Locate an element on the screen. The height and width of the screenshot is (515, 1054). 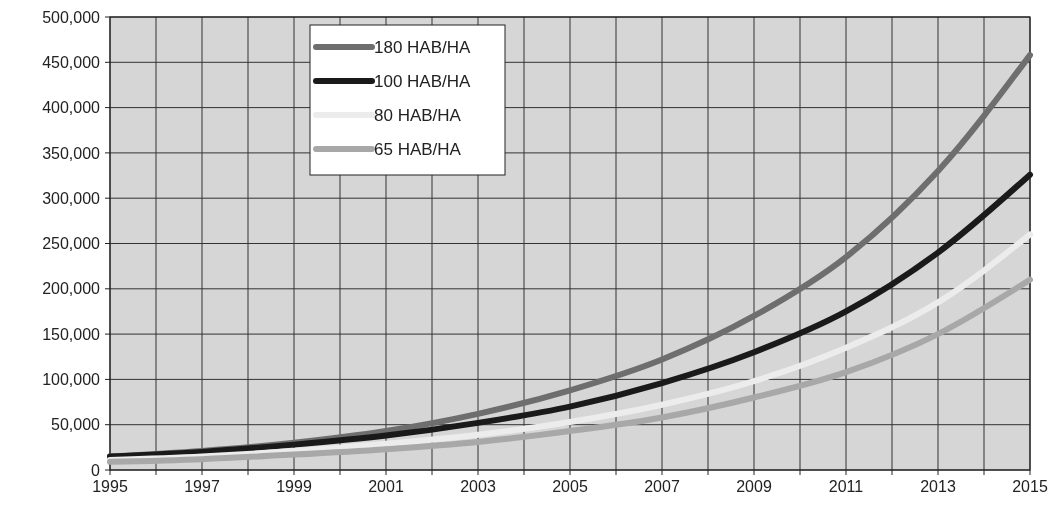
legend-label: 80 HAB/HA is located at coordinates (418, 115).